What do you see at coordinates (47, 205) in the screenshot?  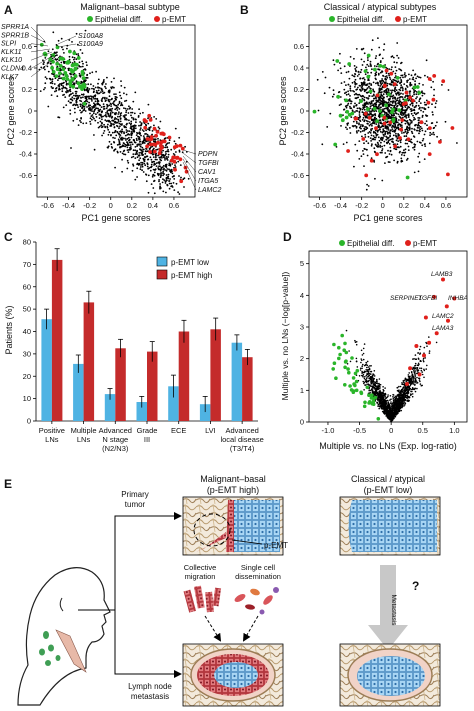 I see `x-tick-label: -0.6` at bounding box center [47, 205].